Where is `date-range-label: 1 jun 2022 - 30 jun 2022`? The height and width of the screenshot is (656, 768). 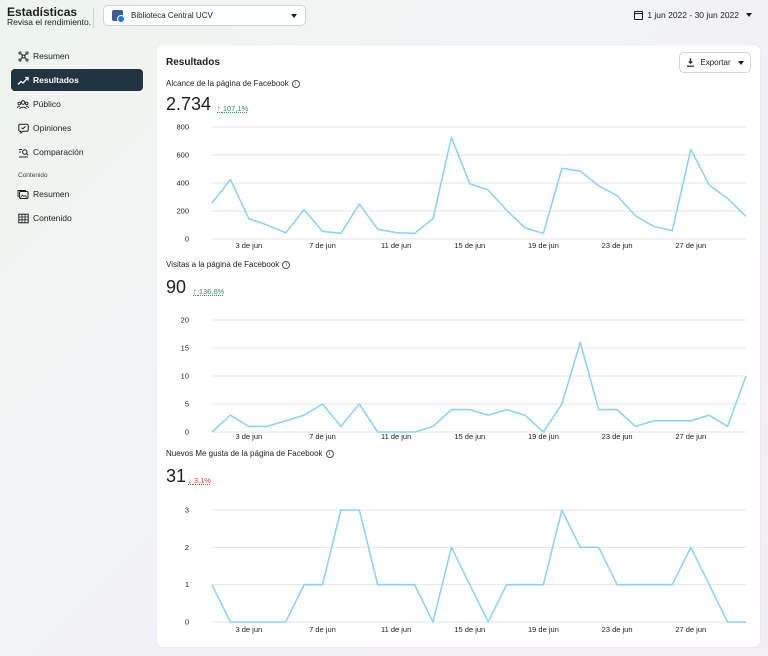 date-range-label: 1 jun 2022 - 30 jun 2022 is located at coordinates (693, 15).